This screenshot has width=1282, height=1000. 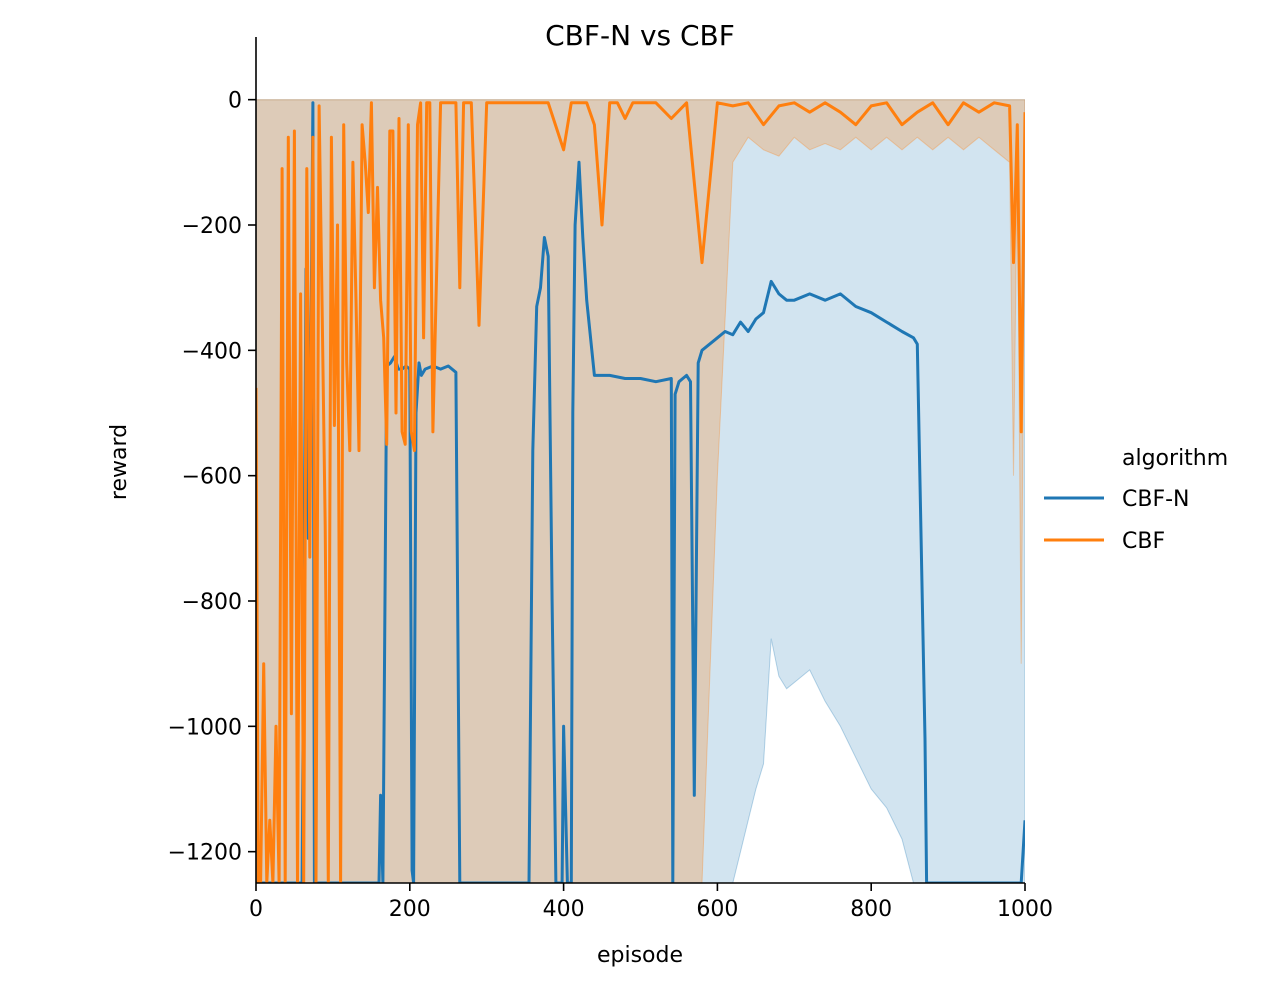 I want to click on y-tick-label: 0, so click(x=235, y=101).